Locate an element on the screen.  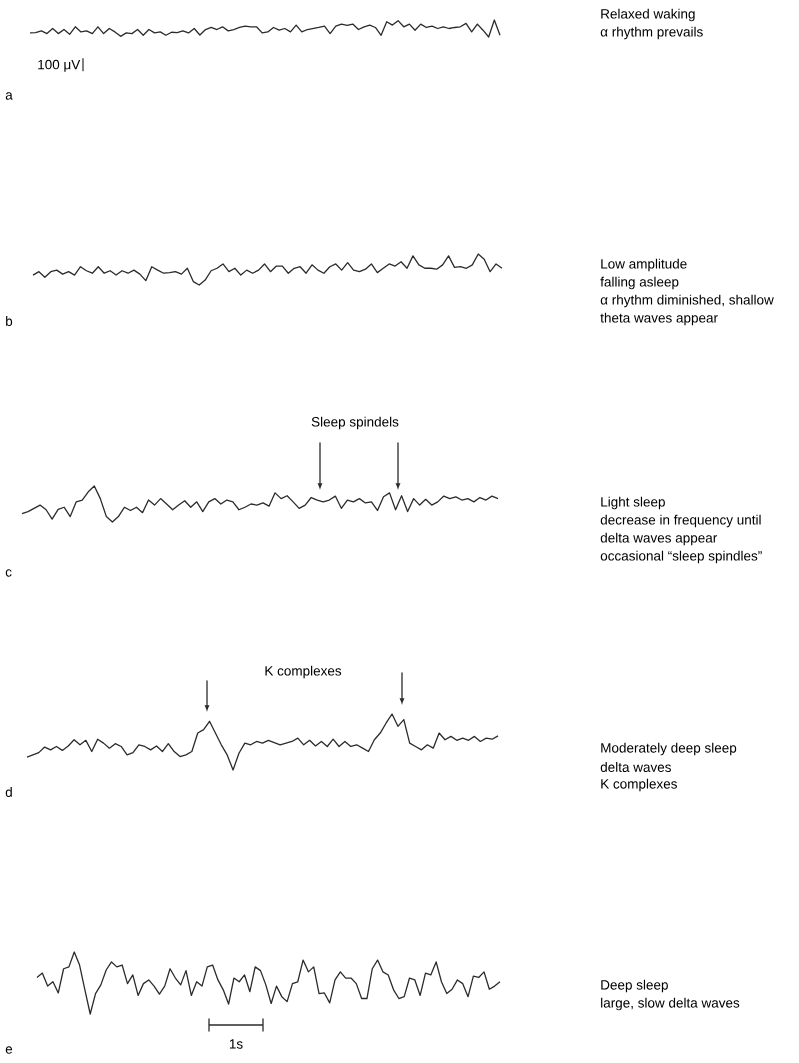
text: α rhythm diminished, shallow is located at coordinates (687, 301).